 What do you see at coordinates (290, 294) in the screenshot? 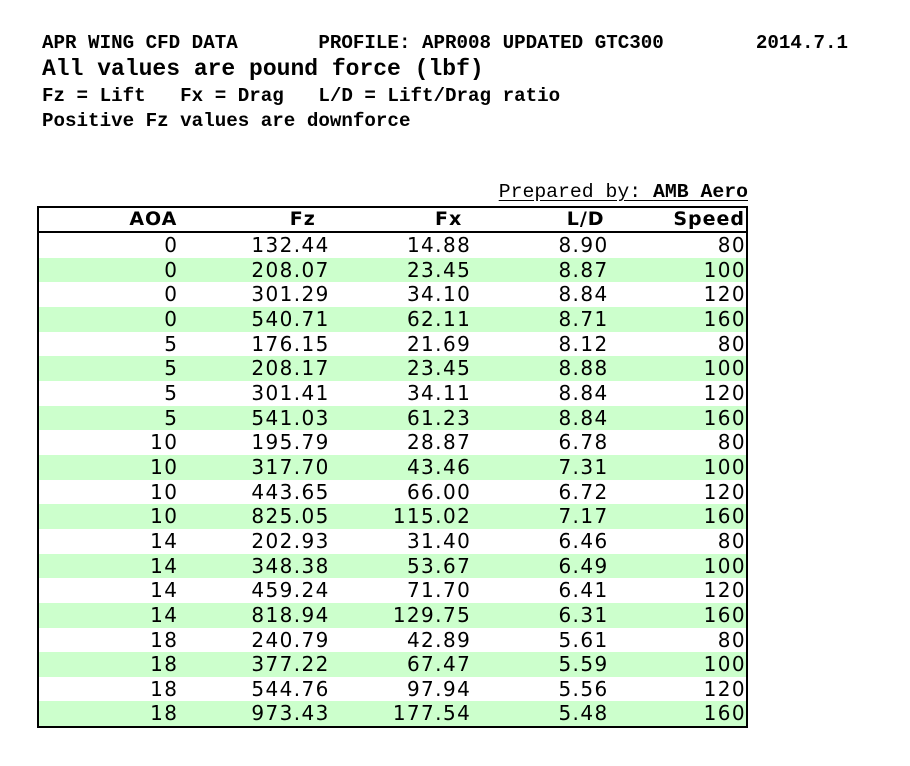
I see `table-cell: 301.29` at bounding box center [290, 294].